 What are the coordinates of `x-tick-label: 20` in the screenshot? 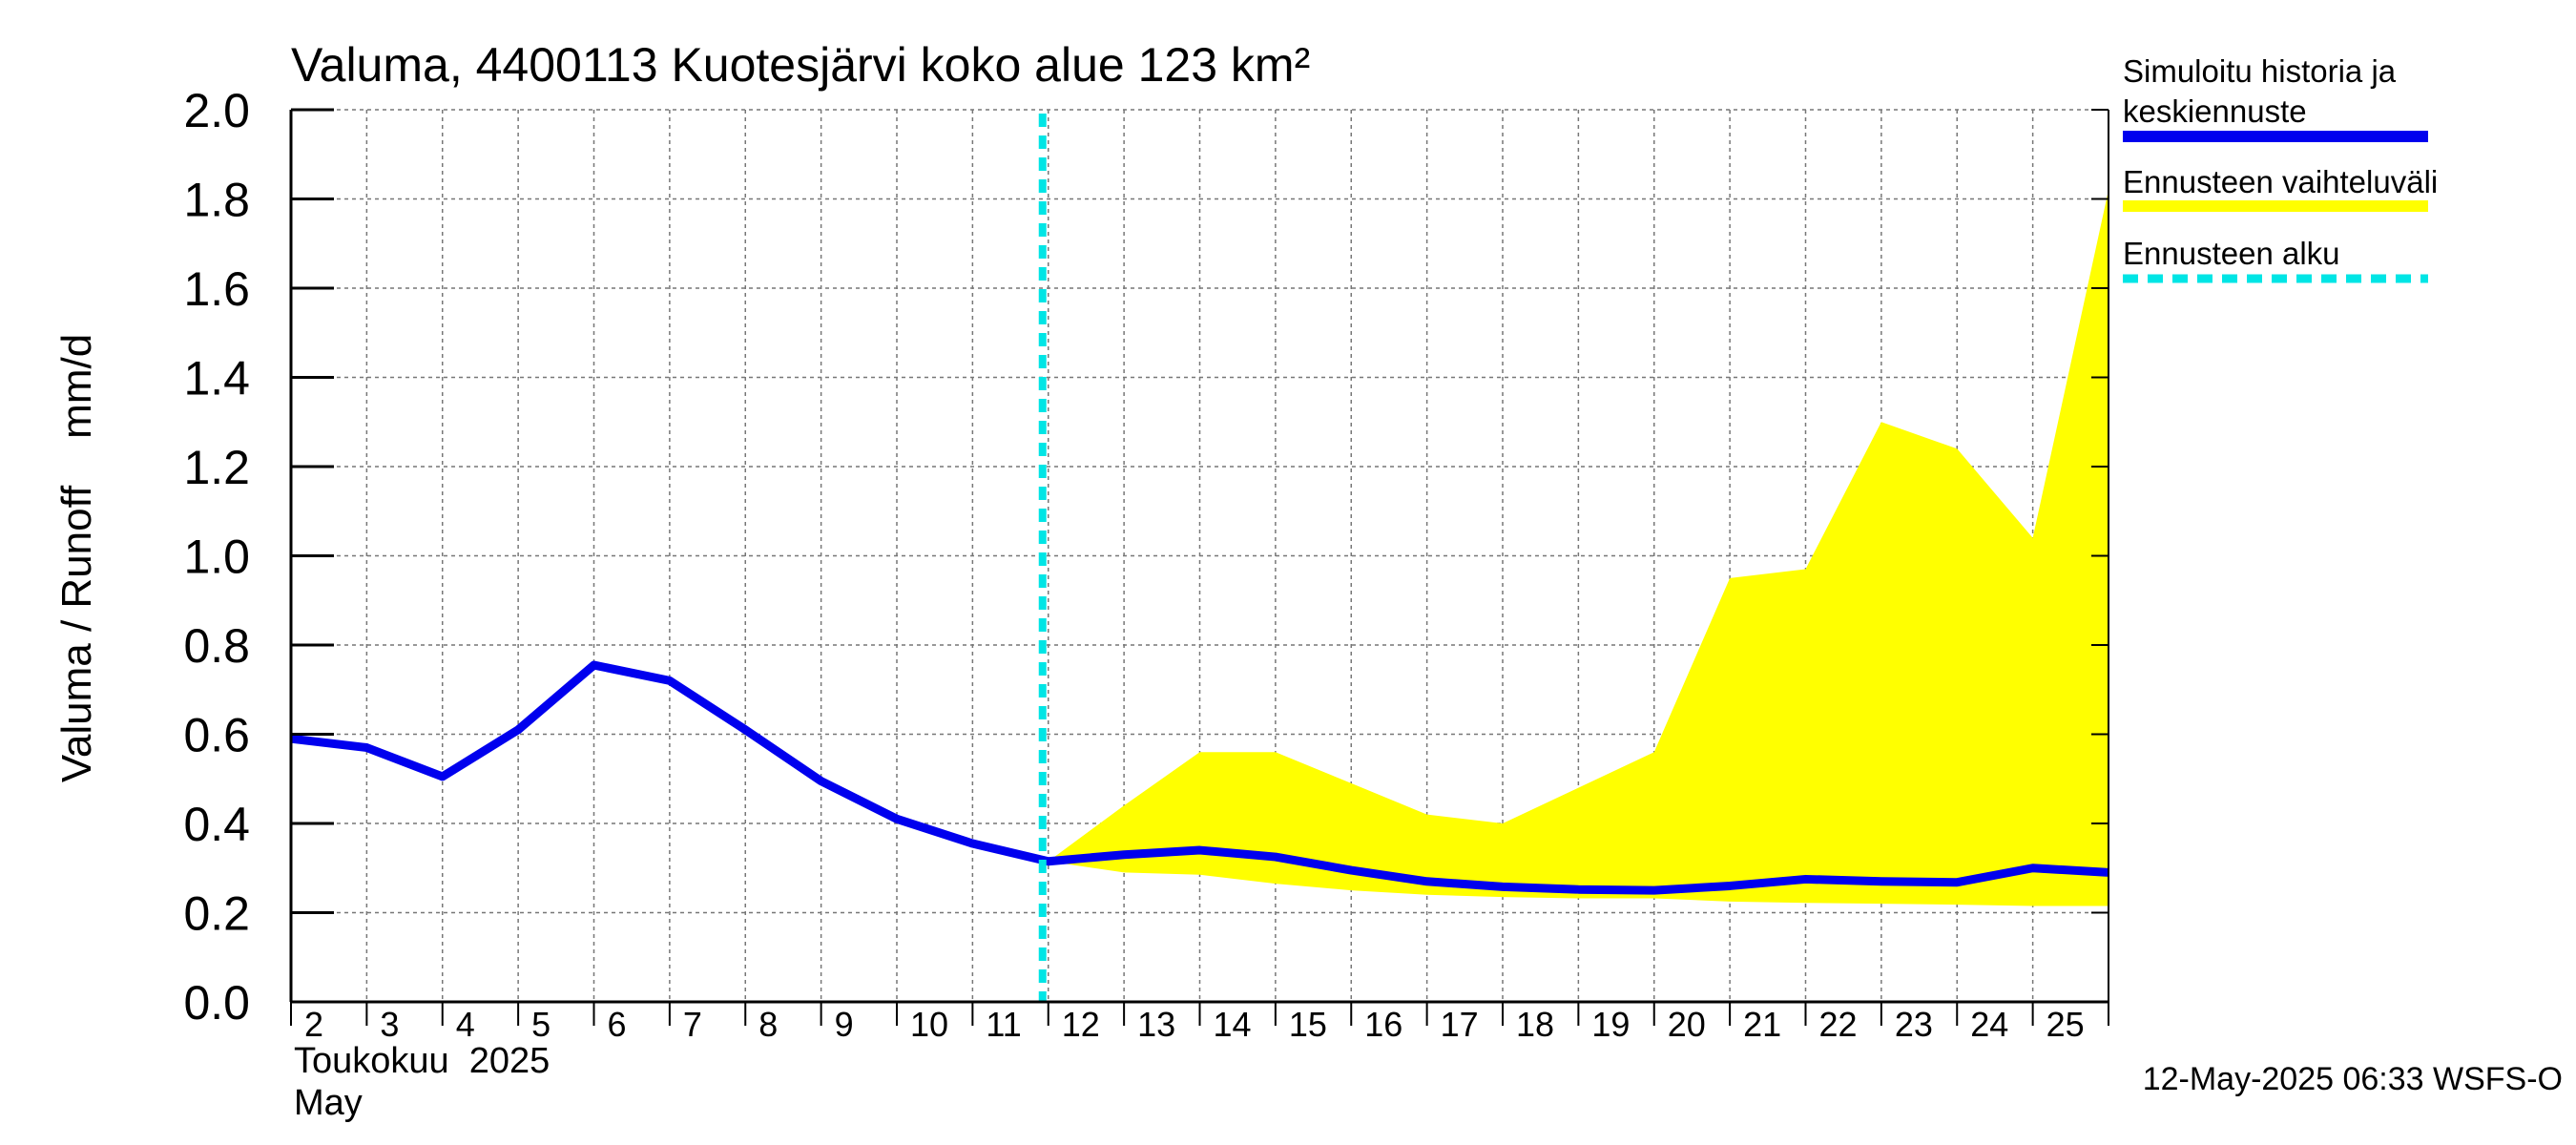 It's located at (1687, 1025).